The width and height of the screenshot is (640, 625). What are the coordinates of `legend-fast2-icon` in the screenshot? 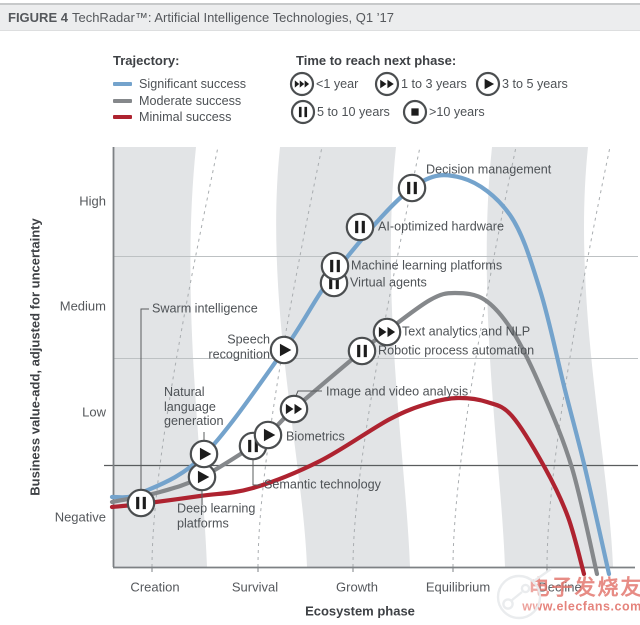 It's located at (387, 84).